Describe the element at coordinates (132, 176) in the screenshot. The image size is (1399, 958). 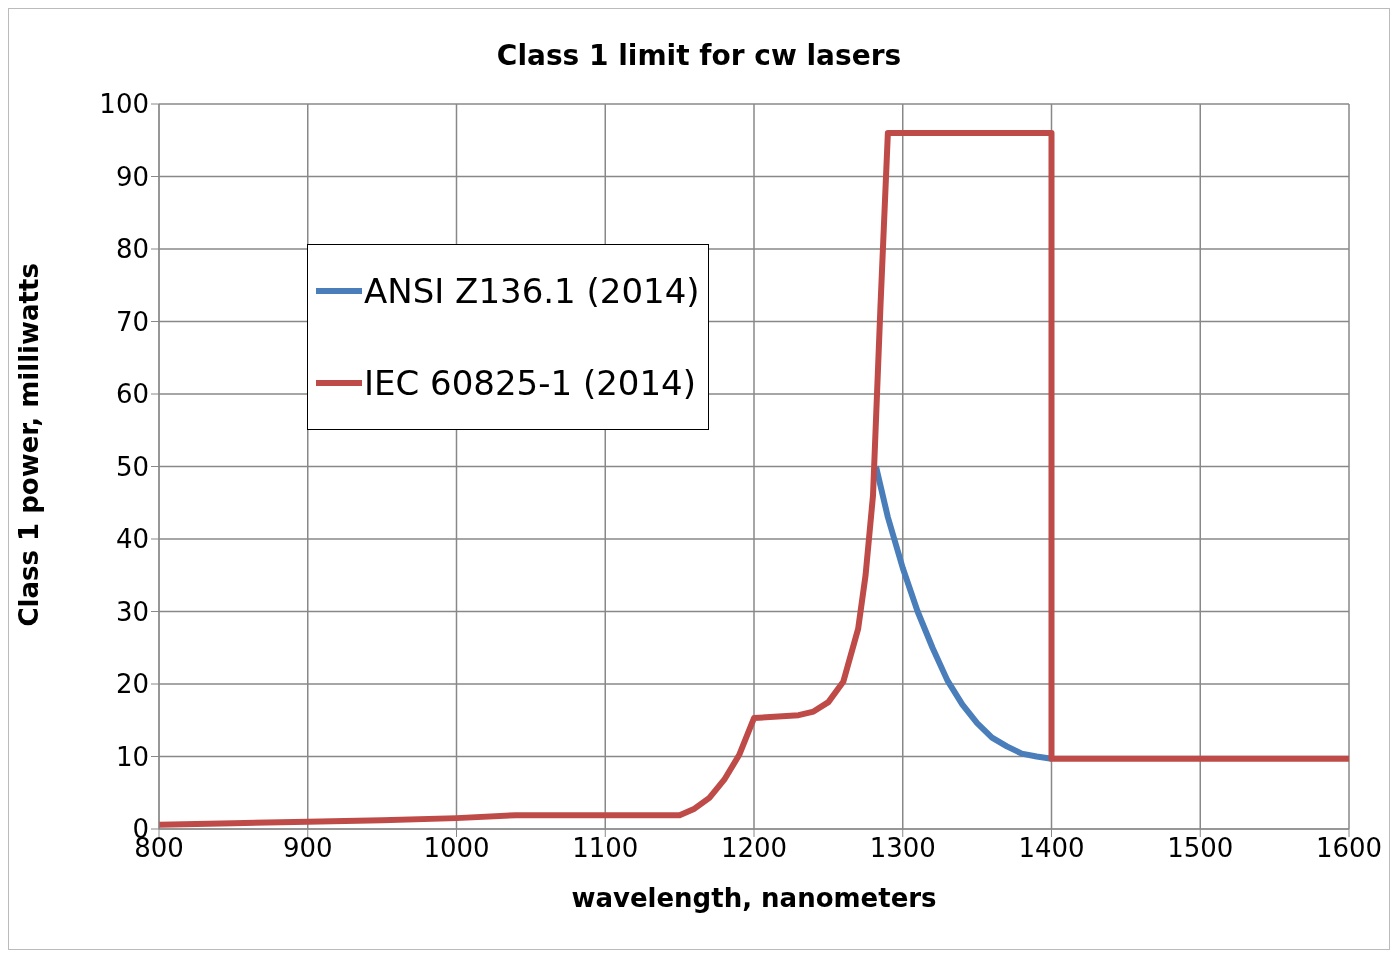
I see `y-tick-label: 90` at that location.